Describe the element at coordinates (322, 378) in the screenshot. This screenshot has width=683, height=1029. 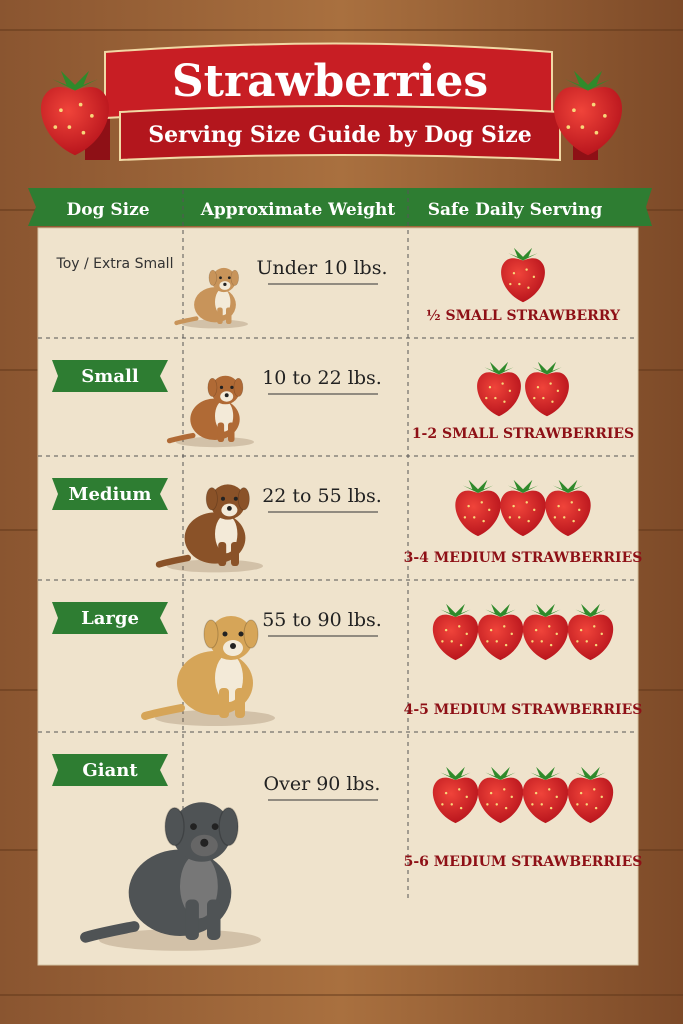
I see `weight-label: 10 to 22 lbs.` at that location.